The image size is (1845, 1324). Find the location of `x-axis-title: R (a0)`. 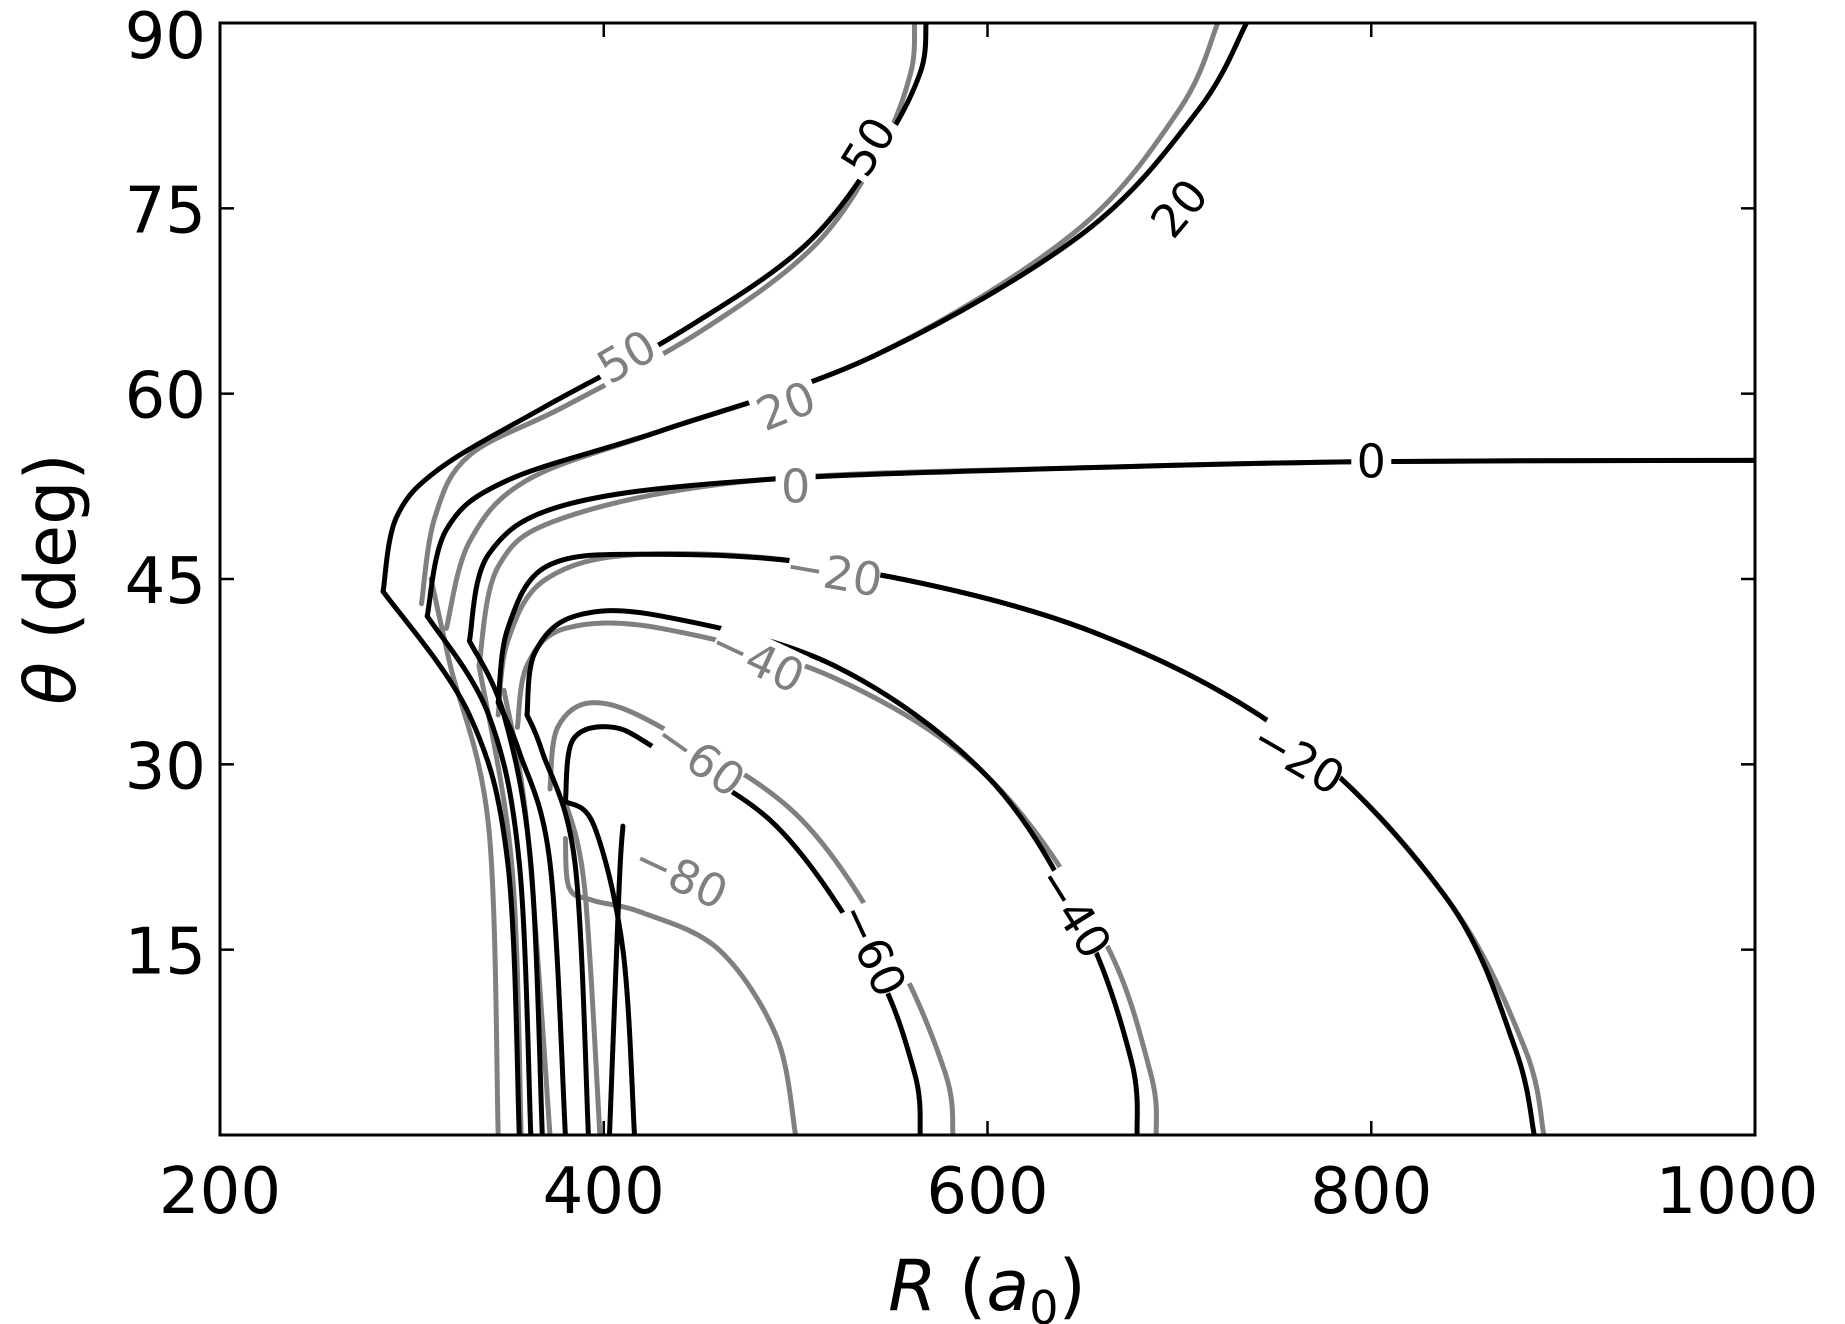

x-axis-title: R (a0) is located at coordinates (987, 1284).